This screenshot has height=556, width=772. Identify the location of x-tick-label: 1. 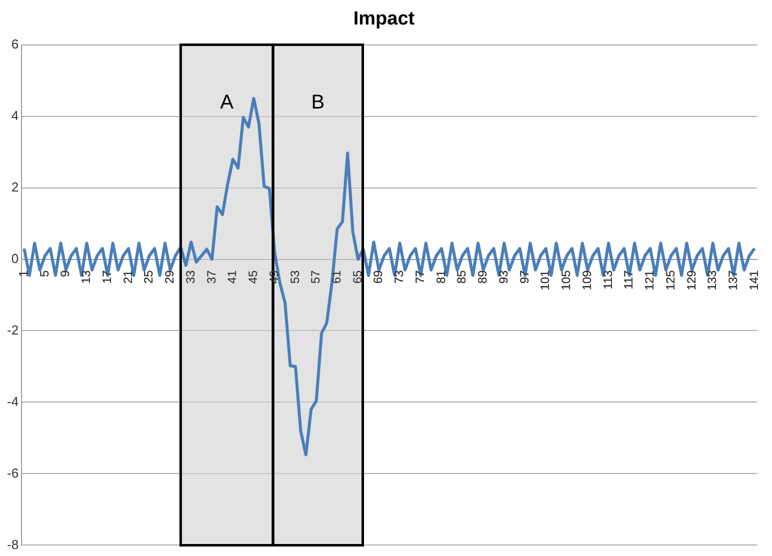
(23, 273).